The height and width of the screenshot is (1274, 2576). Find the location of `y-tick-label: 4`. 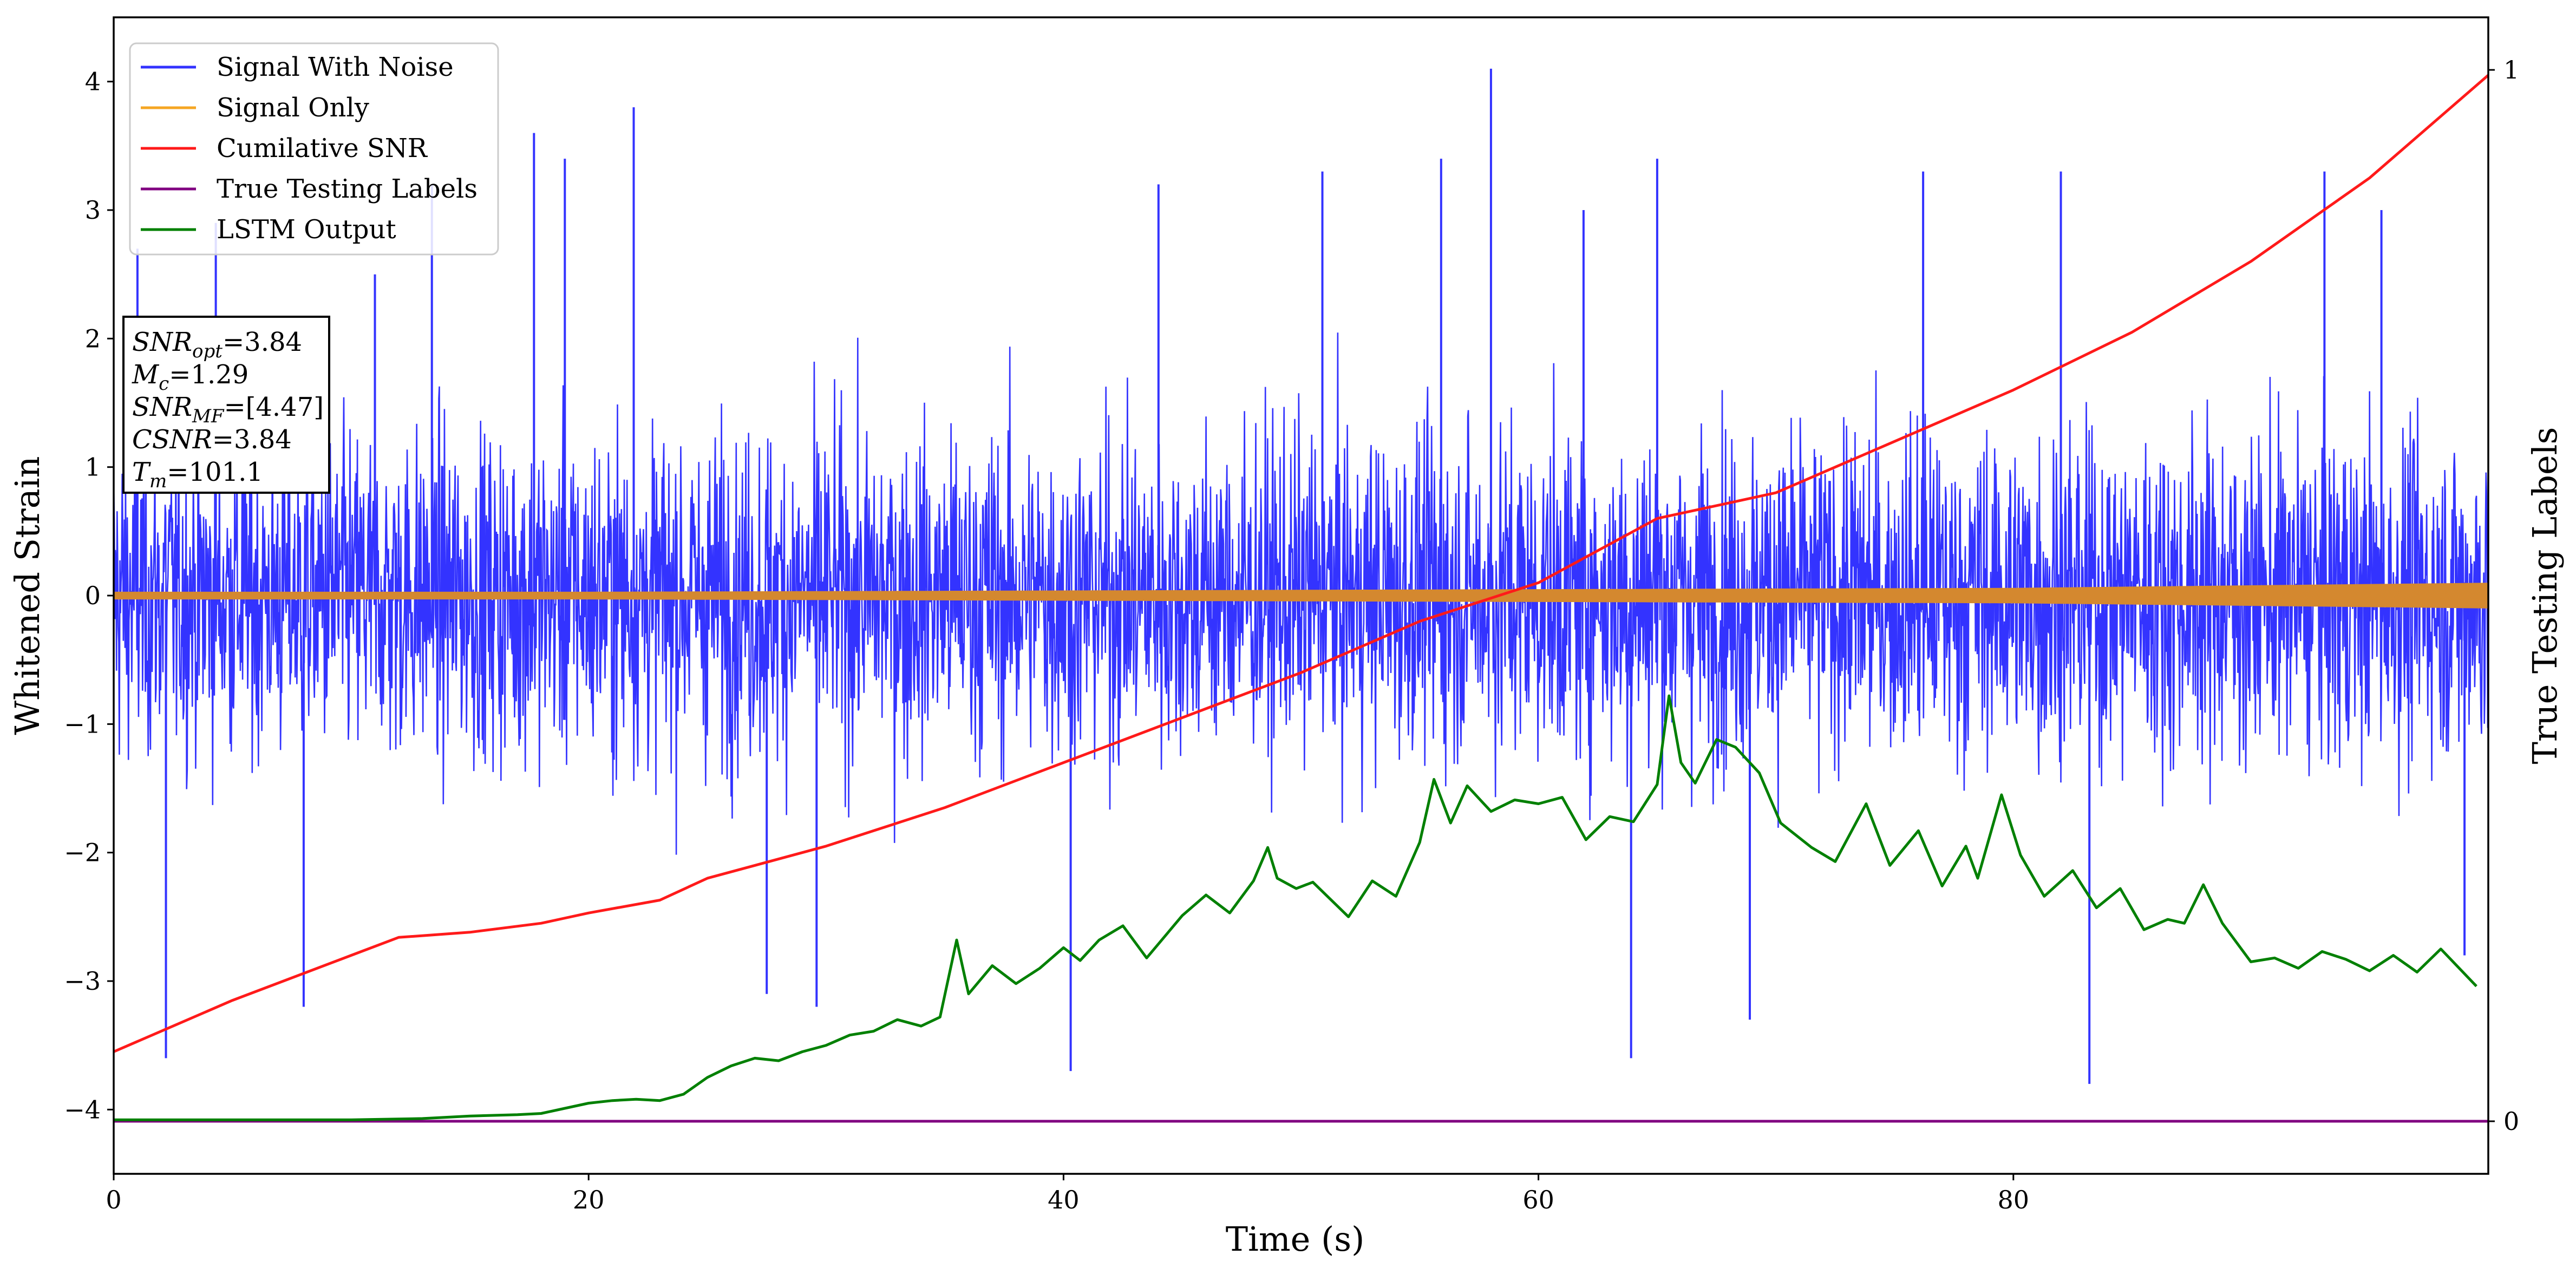

y-tick-label: 4 is located at coordinates (93, 81).